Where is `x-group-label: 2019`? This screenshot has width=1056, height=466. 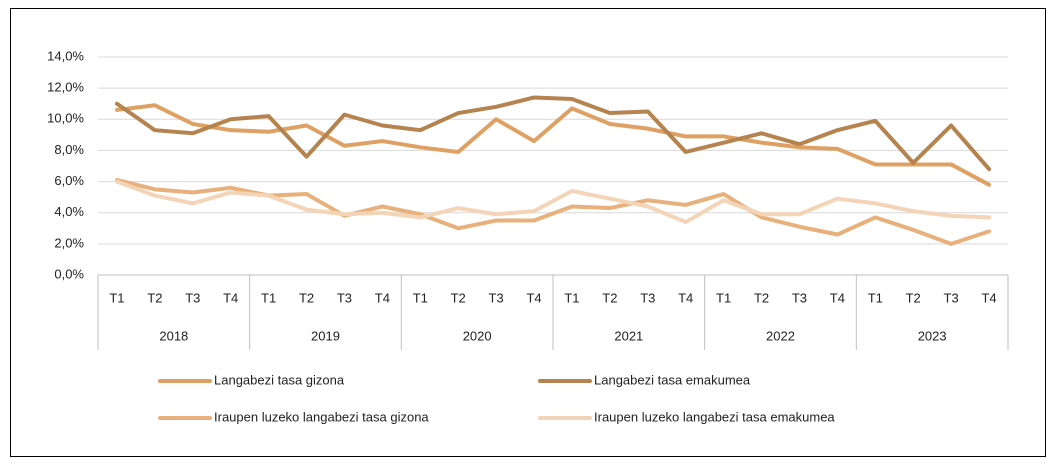 x-group-label: 2019 is located at coordinates (325, 335).